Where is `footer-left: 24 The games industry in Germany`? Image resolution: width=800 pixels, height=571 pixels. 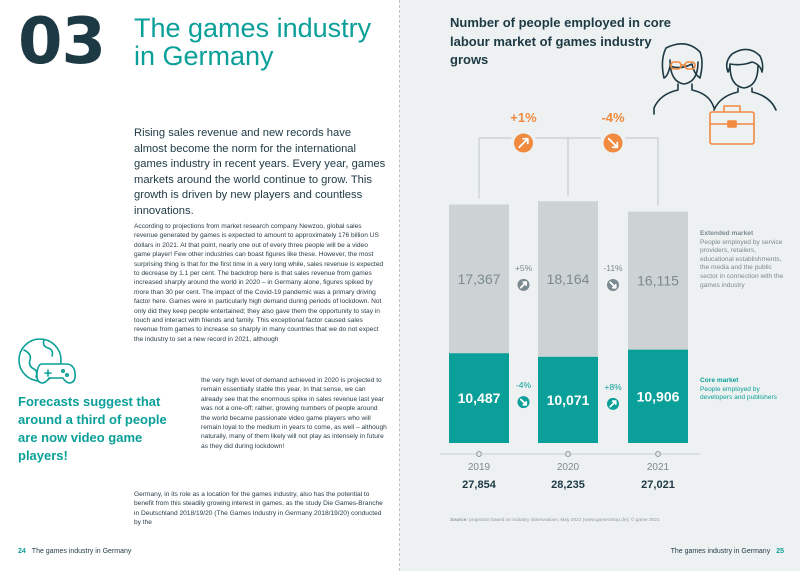 footer-left: 24 The games industry in Germany is located at coordinates (74, 551).